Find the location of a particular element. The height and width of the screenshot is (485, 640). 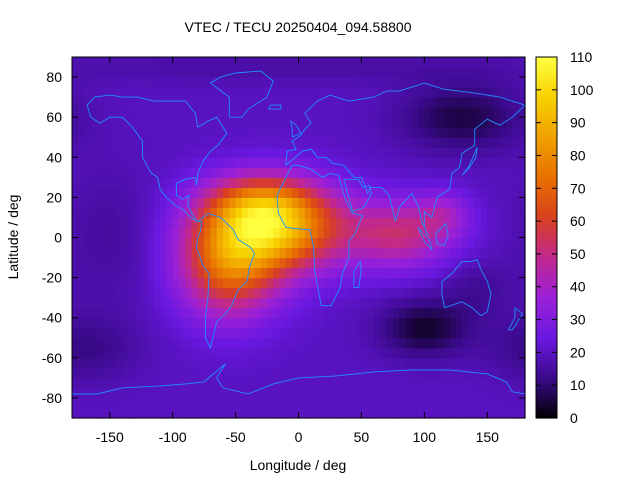

coastline-australia is located at coordinates (466, 288).